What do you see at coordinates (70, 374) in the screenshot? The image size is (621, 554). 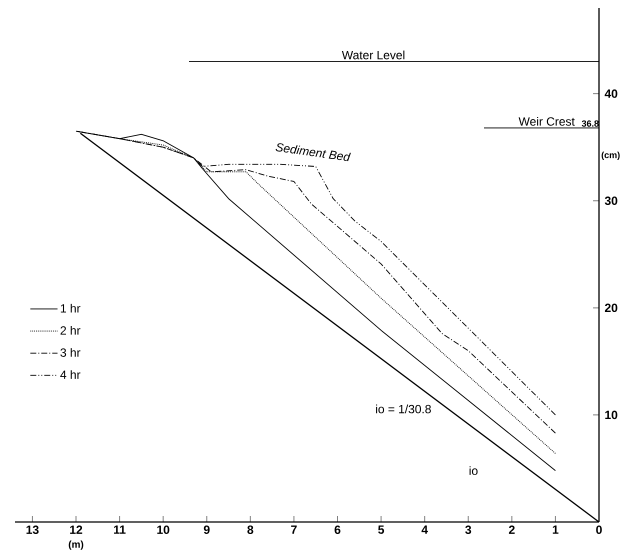 I see `legend-label: 4 hr` at bounding box center [70, 374].